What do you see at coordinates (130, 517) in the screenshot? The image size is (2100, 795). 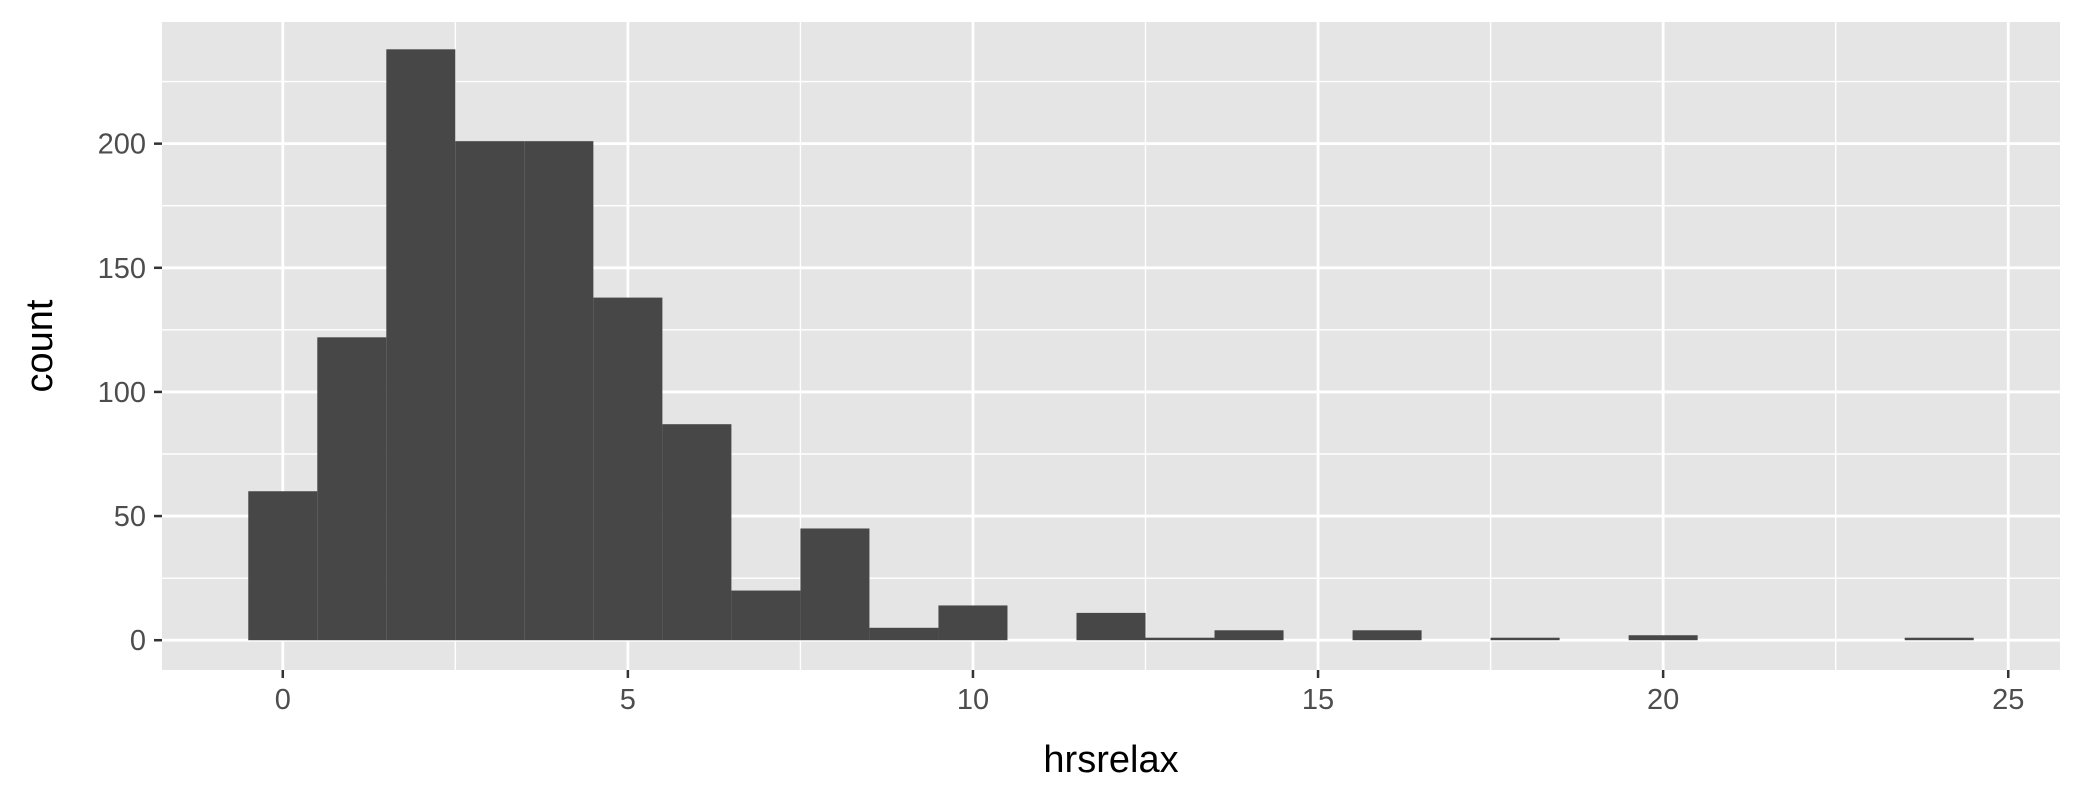 I see `y-tick-label: 50` at bounding box center [130, 517].